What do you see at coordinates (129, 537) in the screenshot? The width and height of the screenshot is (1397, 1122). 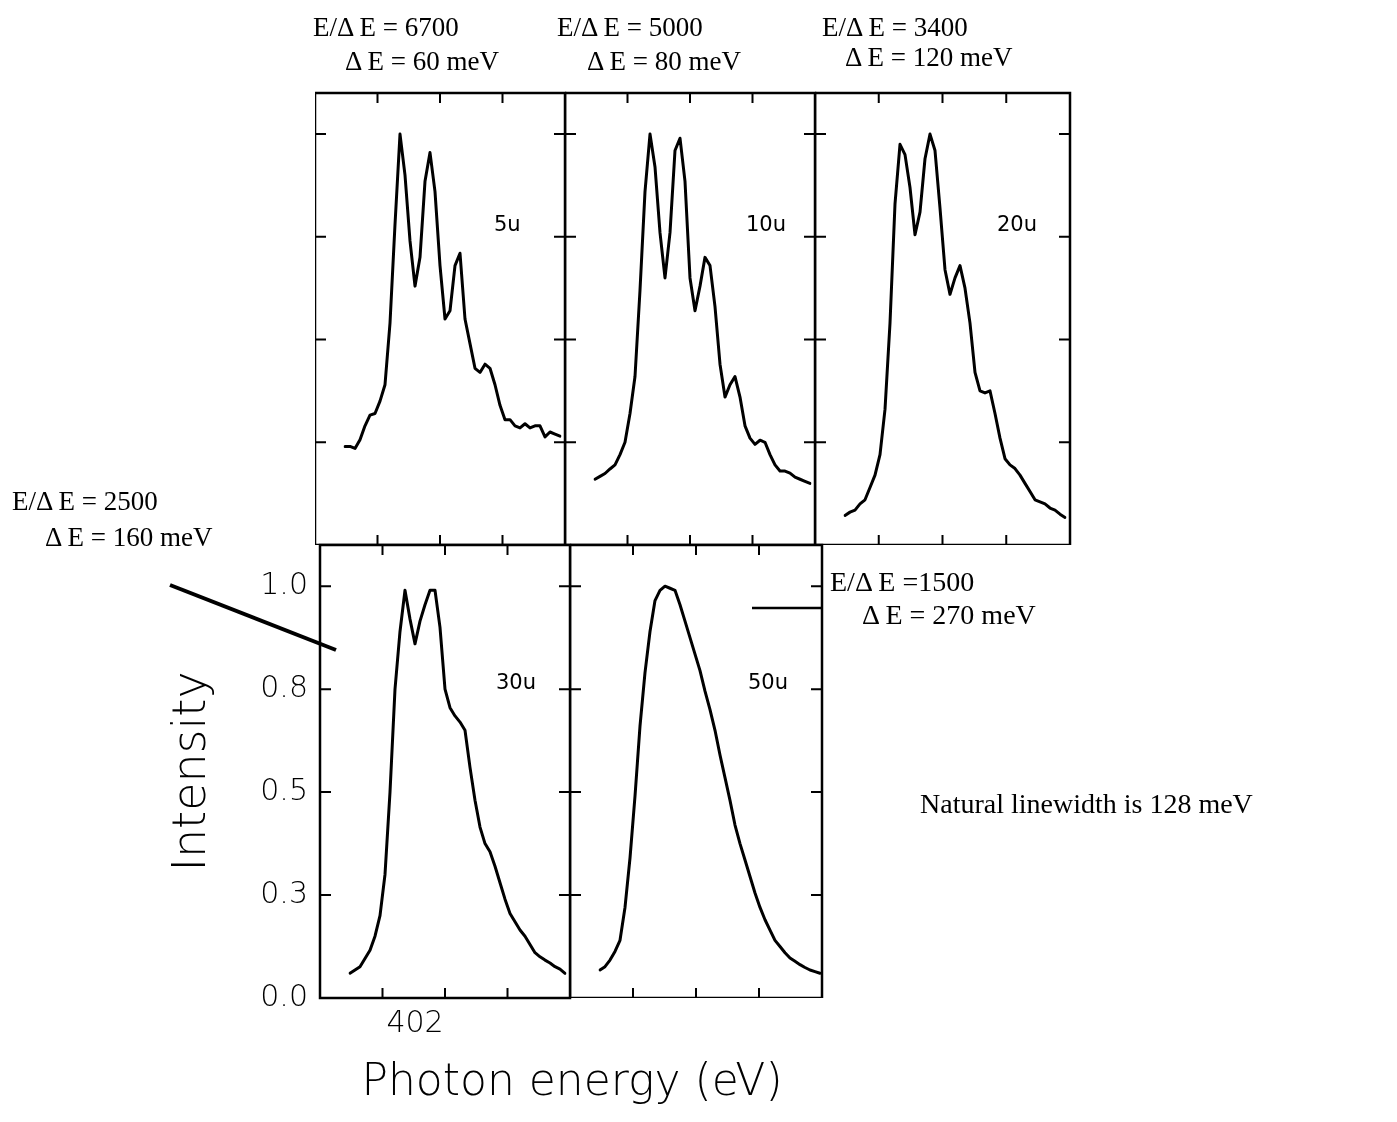 I see `text: Δ E = 160 meV` at bounding box center [129, 537].